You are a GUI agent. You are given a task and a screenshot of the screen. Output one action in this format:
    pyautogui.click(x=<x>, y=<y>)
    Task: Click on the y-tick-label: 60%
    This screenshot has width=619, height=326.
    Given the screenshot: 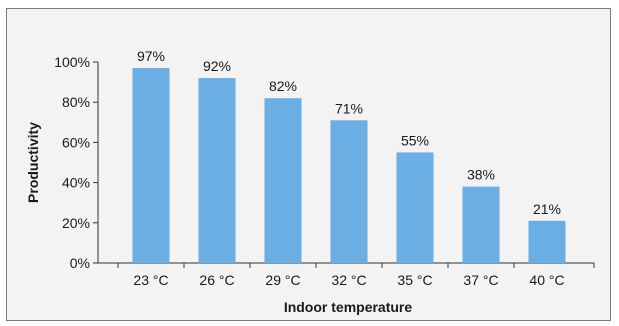 What is the action you would take?
    pyautogui.click(x=76, y=142)
    